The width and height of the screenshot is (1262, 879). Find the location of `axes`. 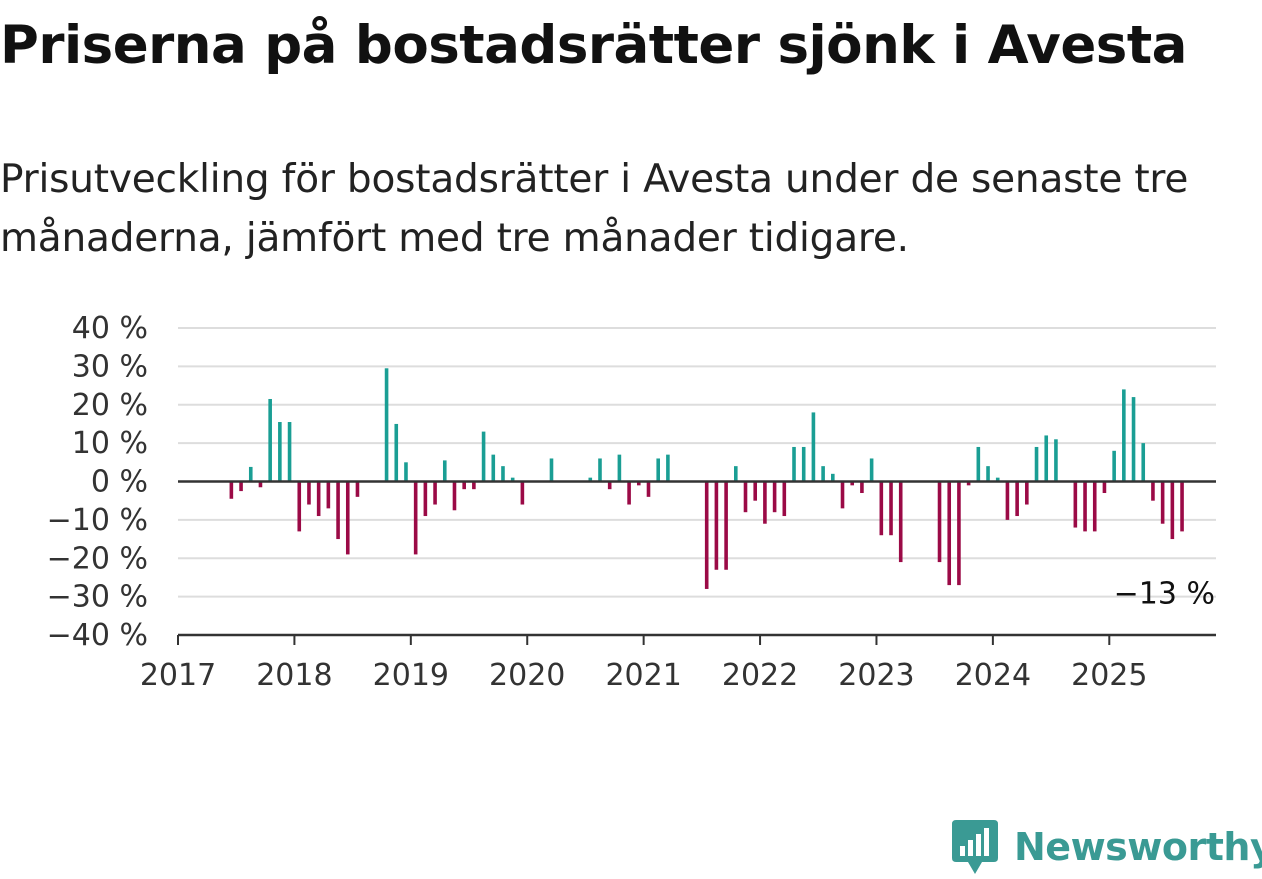

axes is located at coordinates (697, 558).